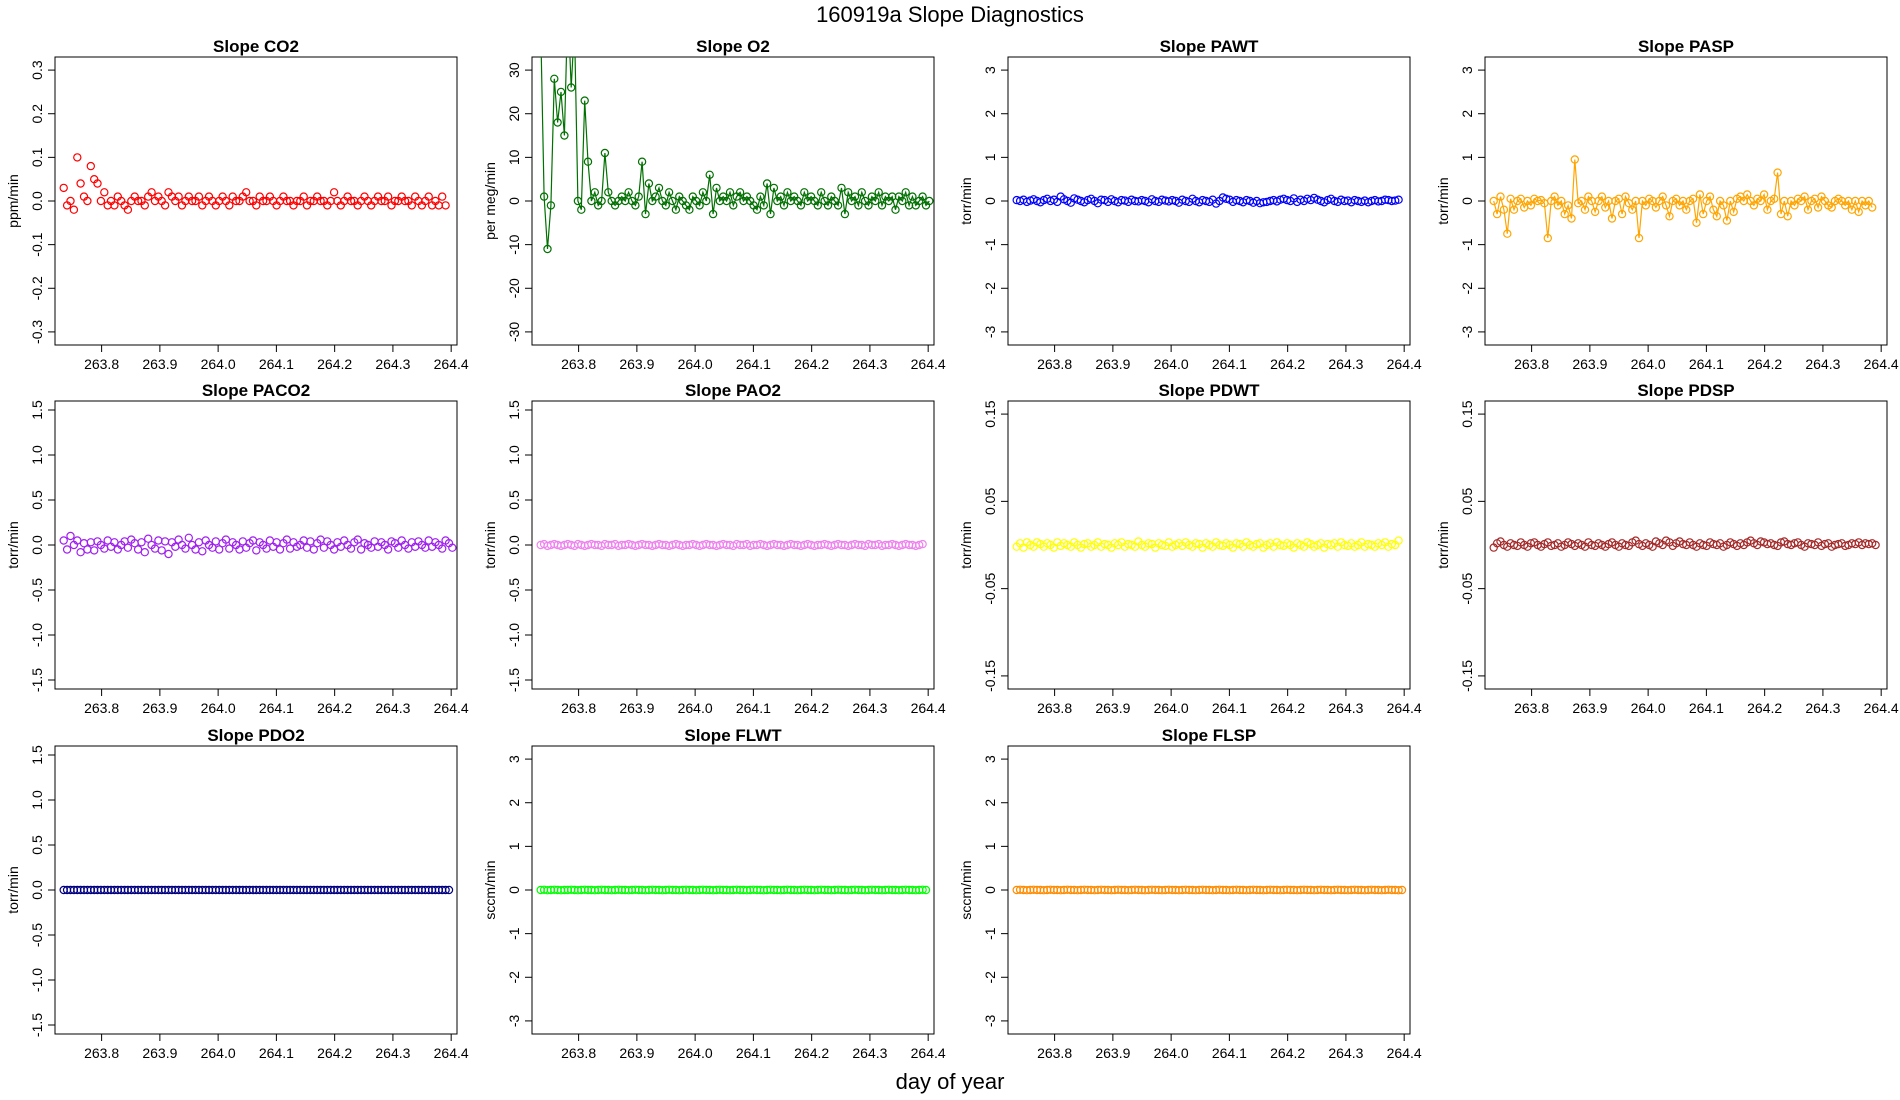  I want to click on plot-frame, so click(1209, 545).